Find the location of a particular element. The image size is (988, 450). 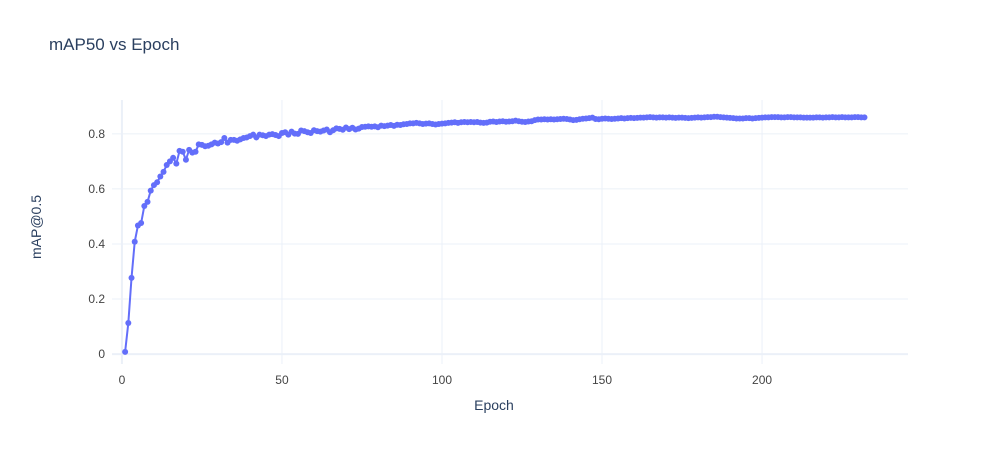

x-tick-label: 50 is located at coordinates (282, 380).